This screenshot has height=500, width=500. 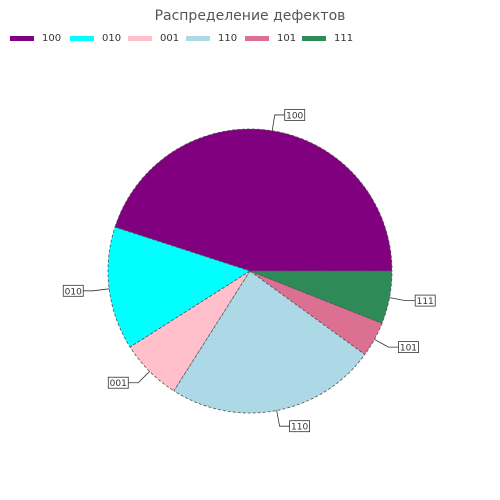 What do you see at coordinates (250, 16) in the screenshot?
I see `chart-title: Распределение дефектов` at bounding box center [250, 16].